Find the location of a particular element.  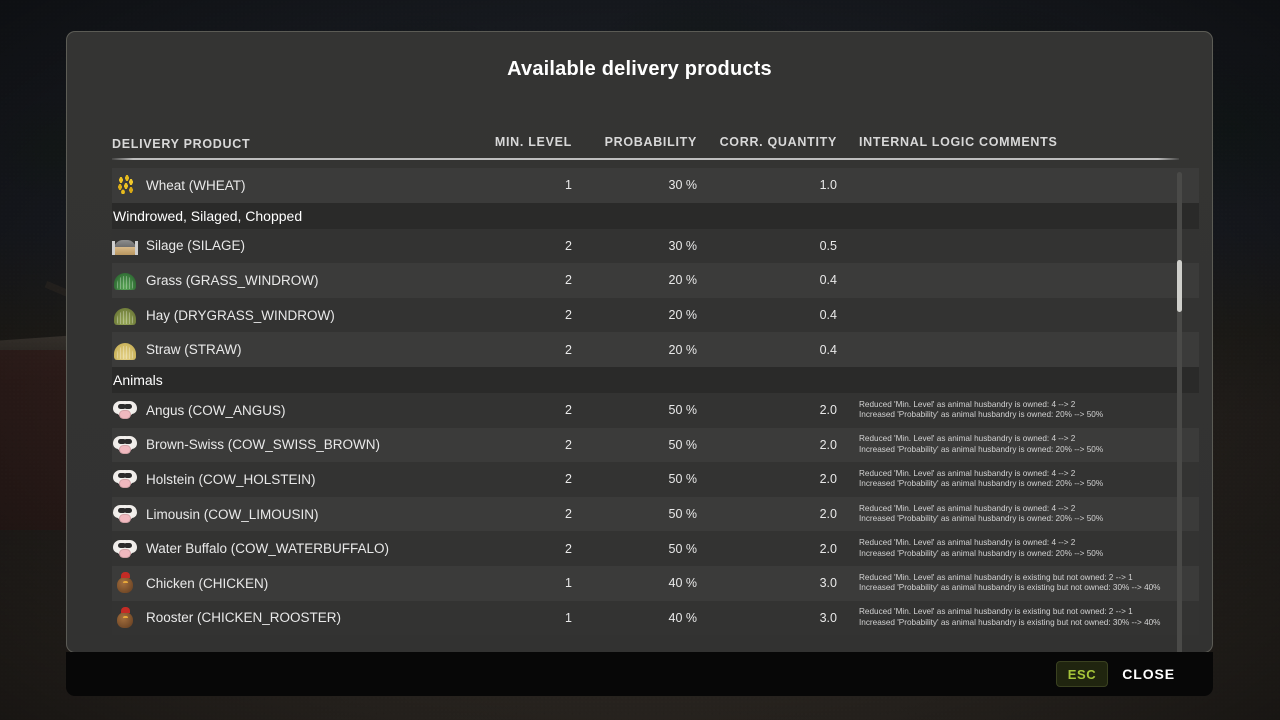

cell-delivery-product: Straw (STRAW) is located at coordinates (289, 350).